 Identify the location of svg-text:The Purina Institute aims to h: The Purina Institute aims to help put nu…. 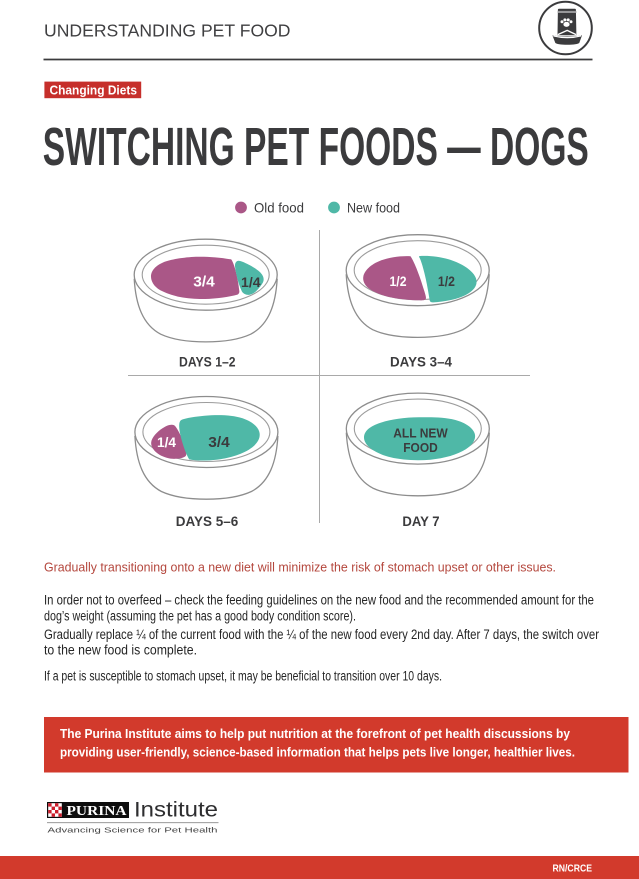
(315, 733).